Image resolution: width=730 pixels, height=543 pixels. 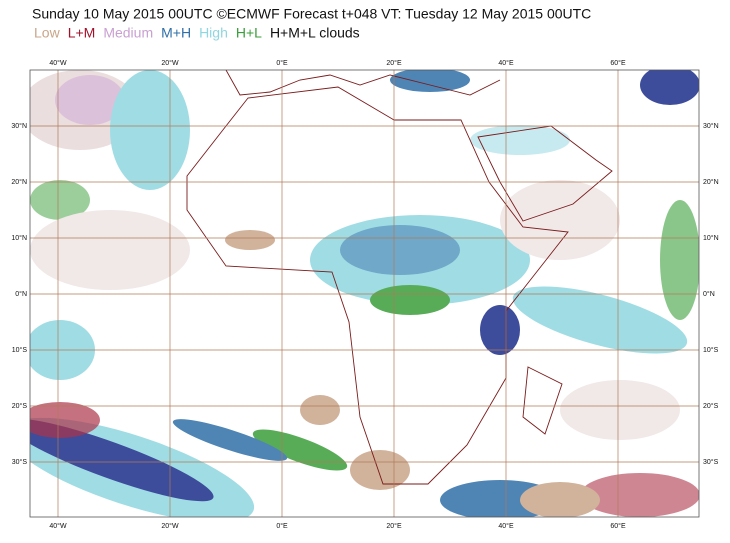 What do you see at coordinates (47, 33) in the screenshot?
I see `legend-label: Low` at bounding box center [47, 33].